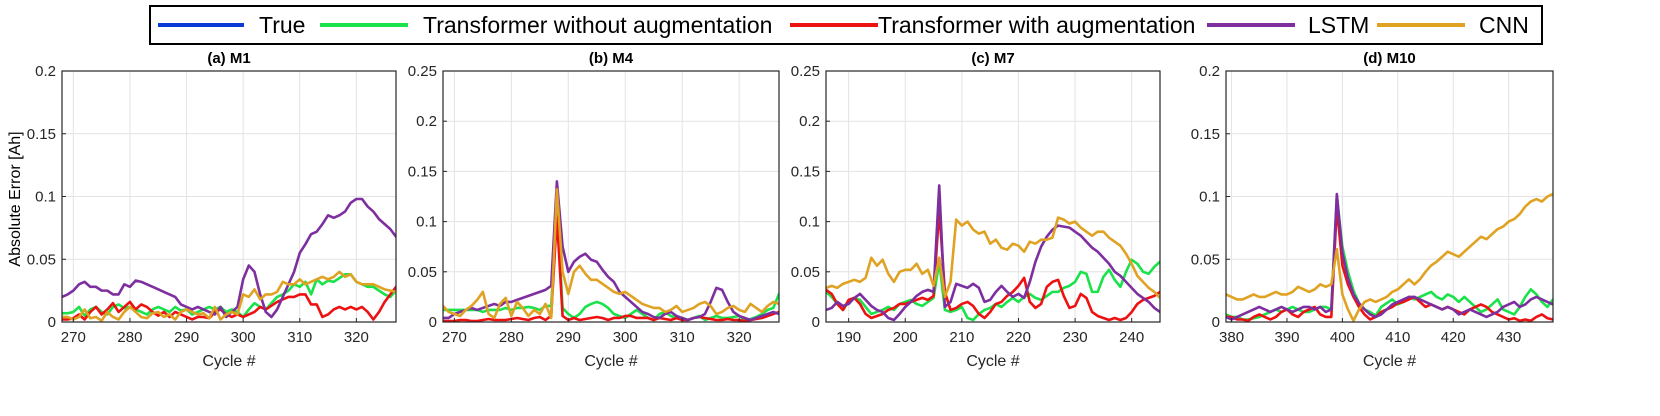 The height and width of the screenshot is (416, 1660). What do you see at coordinates (905, 337) in the screenshot?
I see `x-tick-label: 200` at bounding box center [905, 337].